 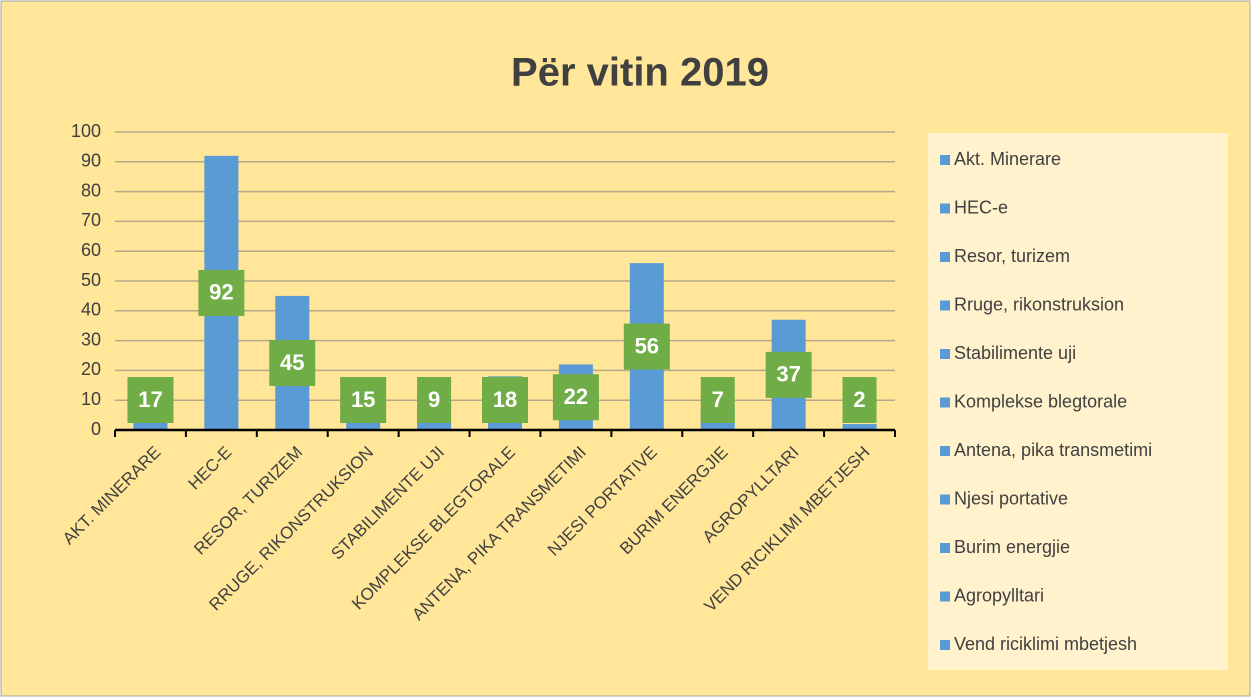 What do you see at coordinates (86, 131) in the screenshot?
I see `y-tick-label: 100` at bounding box center [86, 131].